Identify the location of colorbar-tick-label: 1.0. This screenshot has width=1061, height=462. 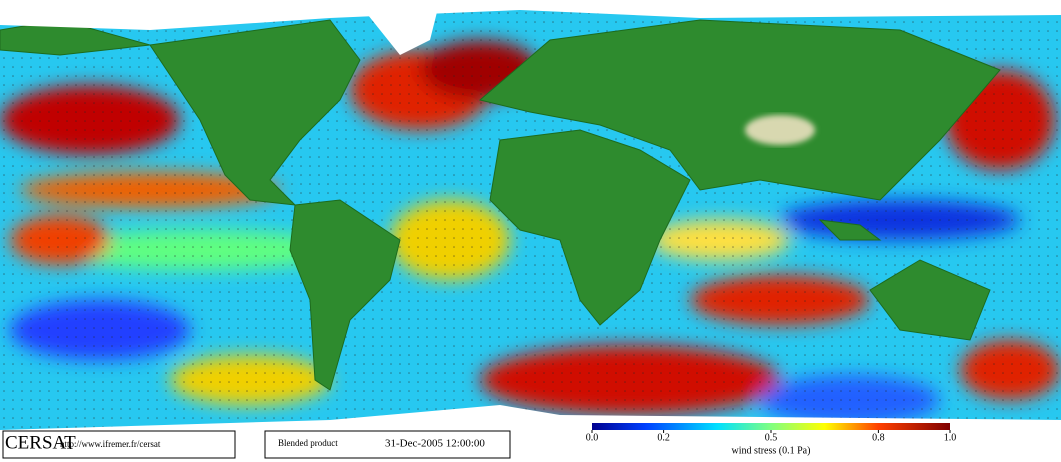
(950, 437).